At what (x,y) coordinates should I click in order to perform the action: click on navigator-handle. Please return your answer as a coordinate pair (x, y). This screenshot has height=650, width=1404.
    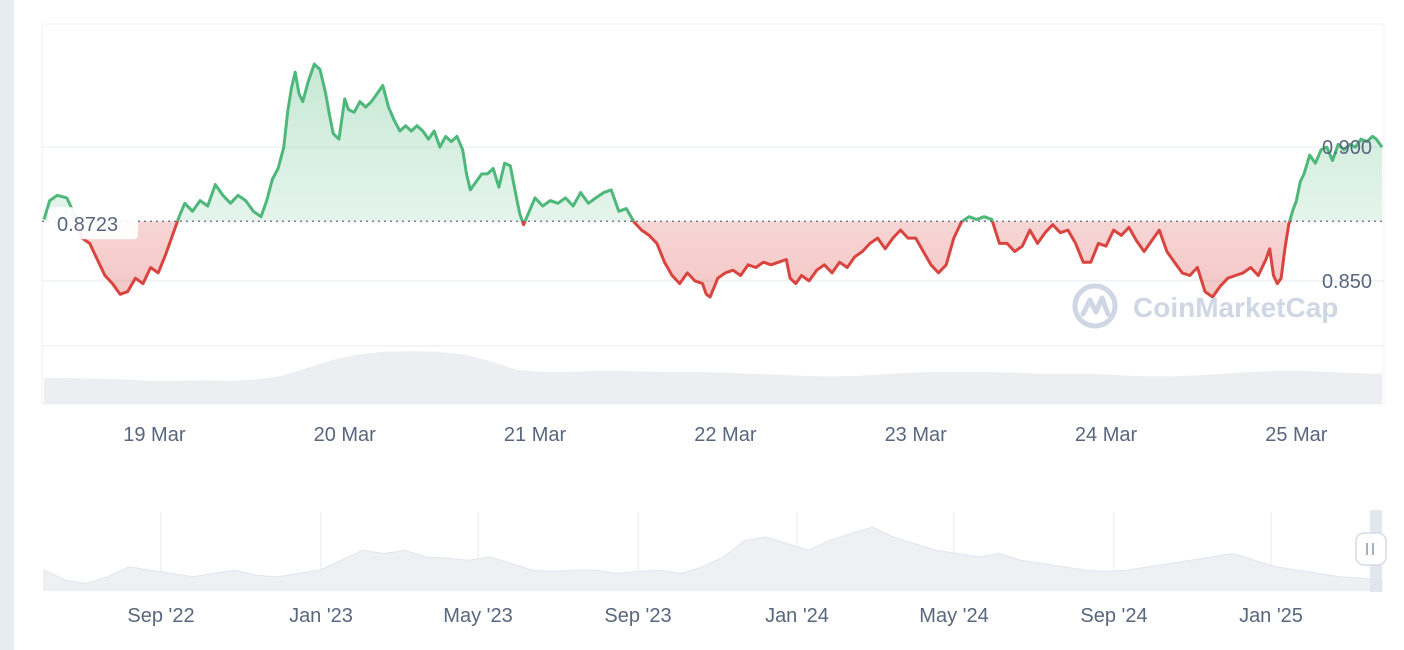
    Looking at the image, I should click on (1371, 549).